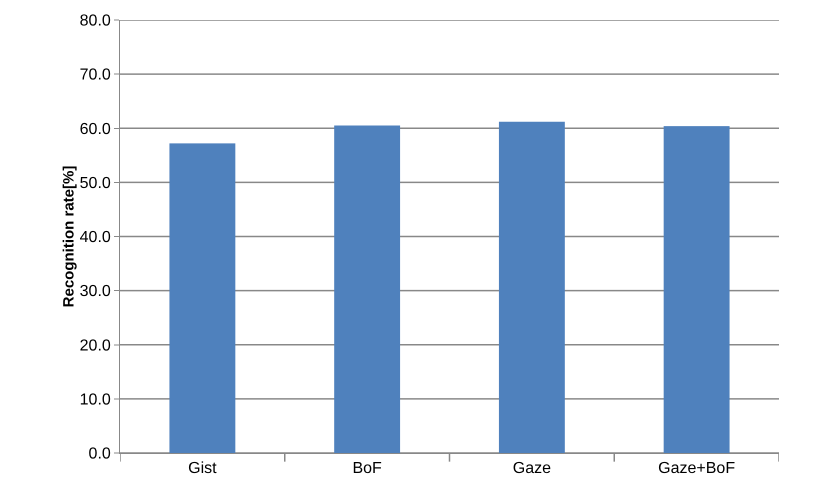 This screenshot has width=819, height=498. What do you see at coordinates (367, 469) in the screenshot?
I see `x-tick-label: BoF` at bounding box center [367, 469].